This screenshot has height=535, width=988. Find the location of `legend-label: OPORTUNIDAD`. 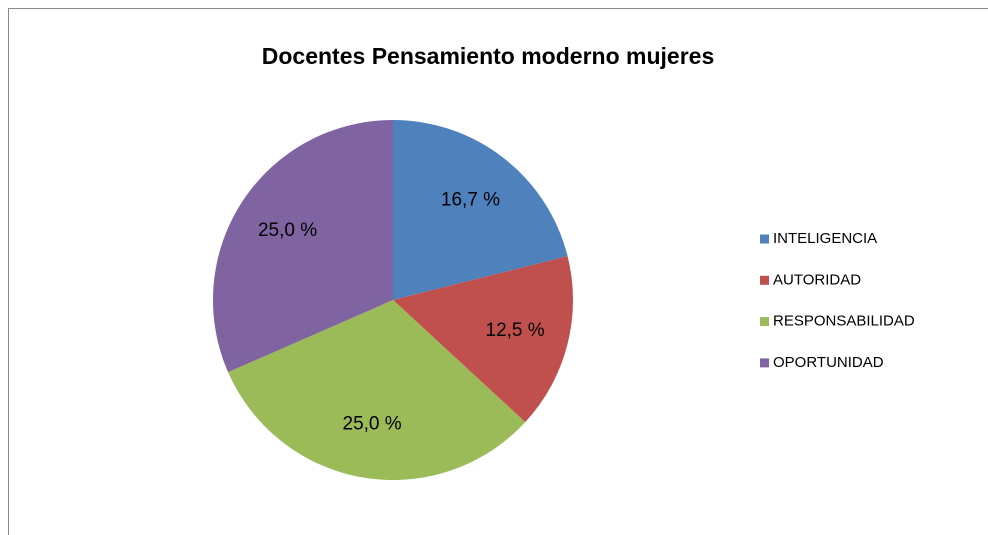

legend-label: OPORTUNIDAD is located at coordinates (828, 362).